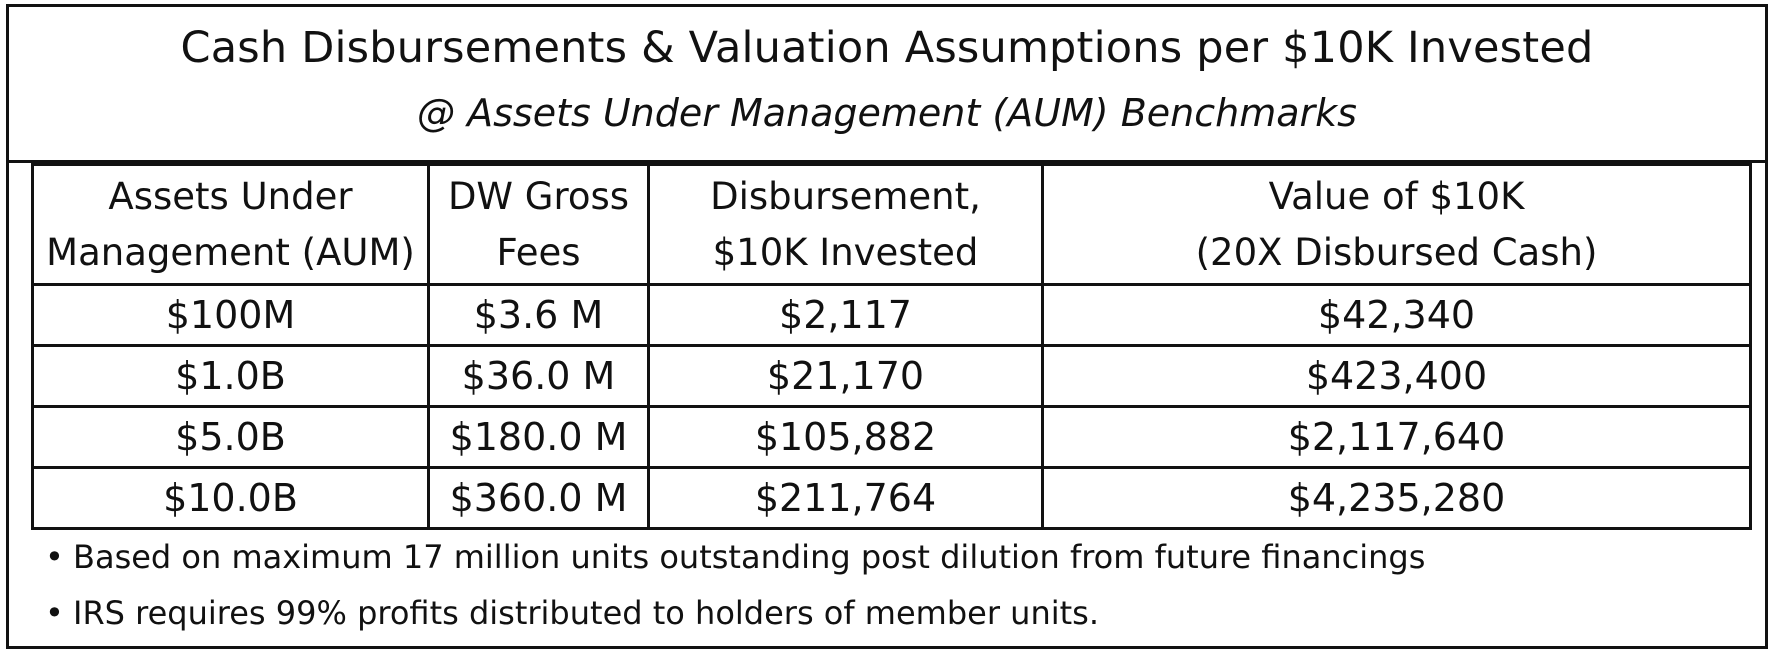  Describe the element at coordinates (1396, 315) in the screenshot. I see `table-cell-value: $42,340` at that location.